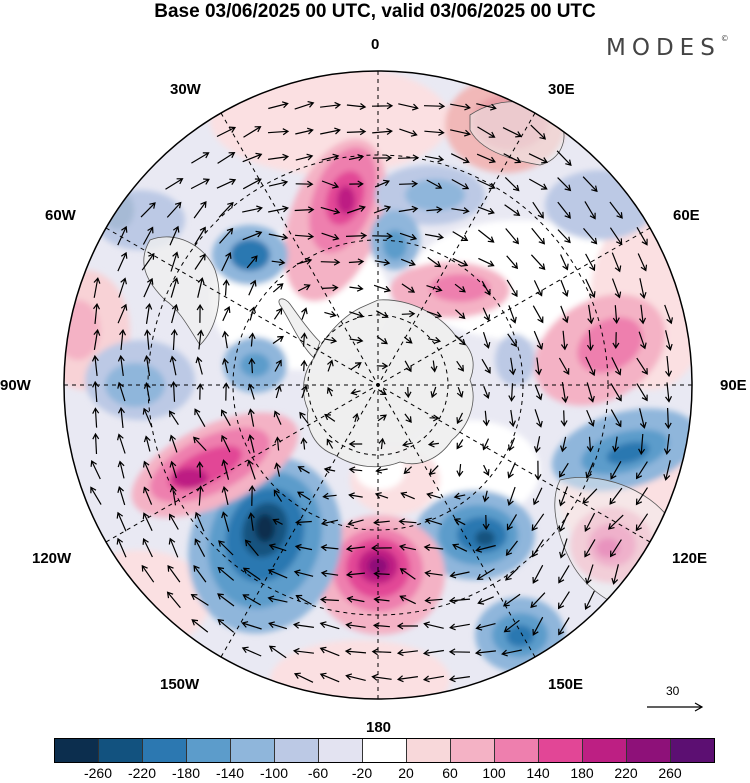 The width and height of the screenshot is (750, 783). What do you see at coordinates (494, 773) in the screenshot?
I see `colorbar-tick-label: 100` at bounding box center [494, 773].